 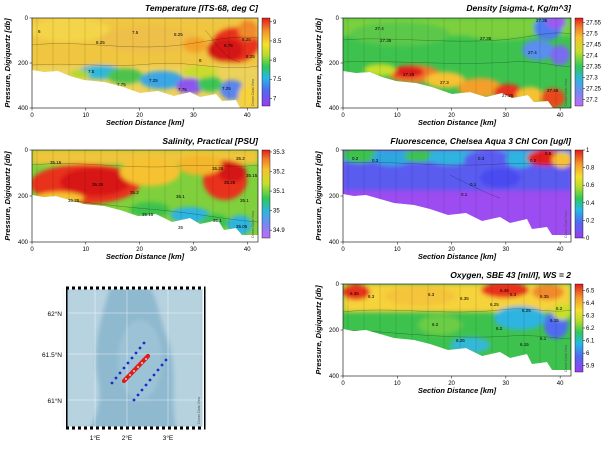 What do you see at coordinates (588, 239) in the screenshot?
I see `colorbar-tick-label: 0` at bounding box center [588, 239].